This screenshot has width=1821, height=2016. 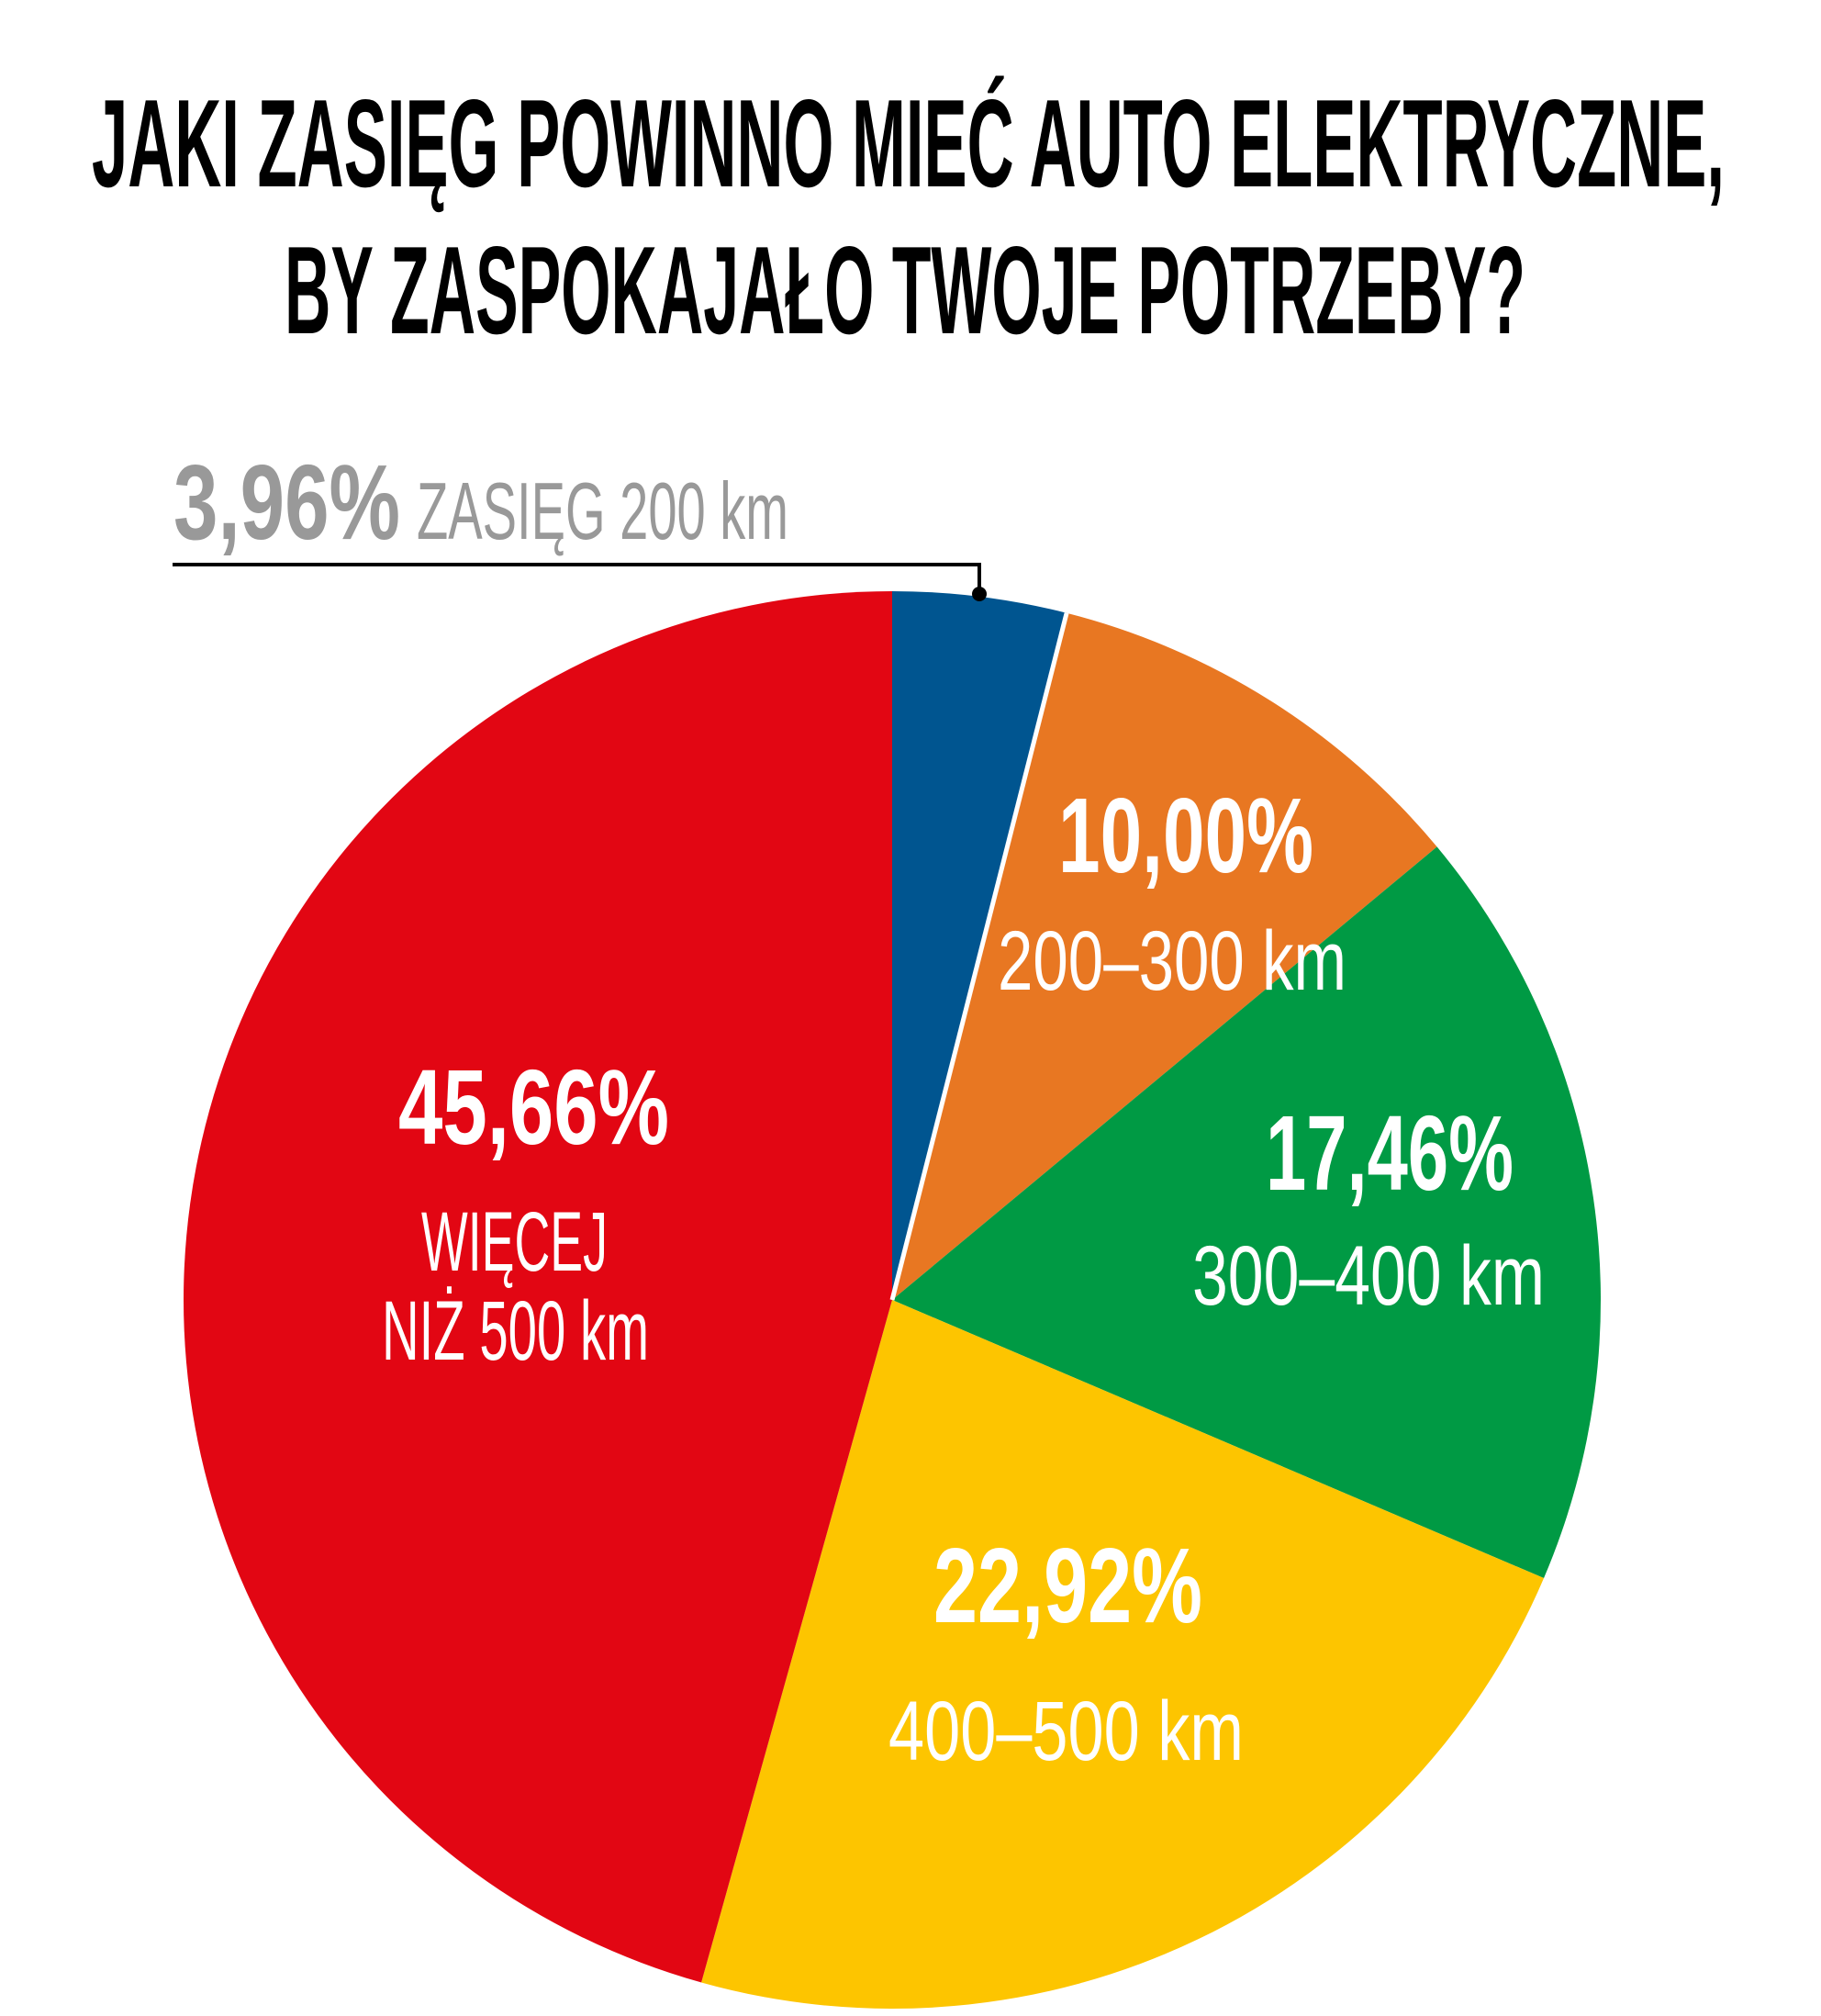 I want to click on slice-value-label-0: 3,96%, so click(x=286, y=502).